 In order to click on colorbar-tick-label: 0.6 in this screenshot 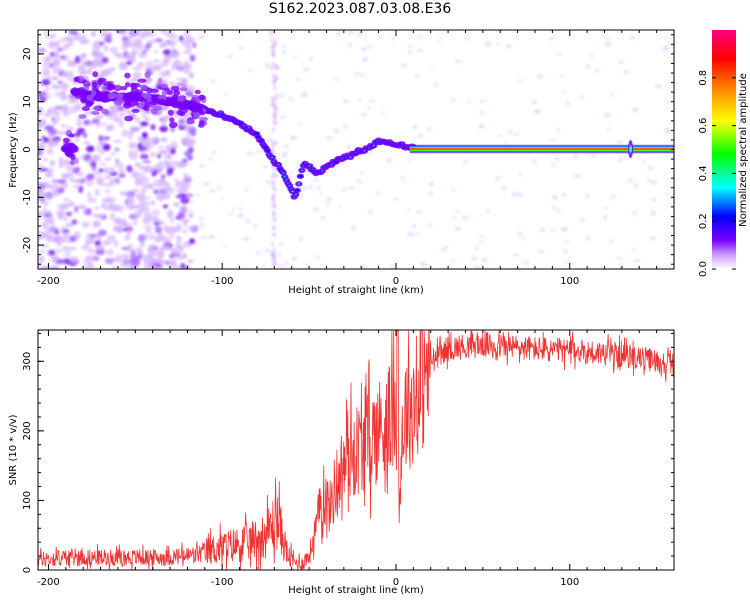, I will do `click(703, 126)`.